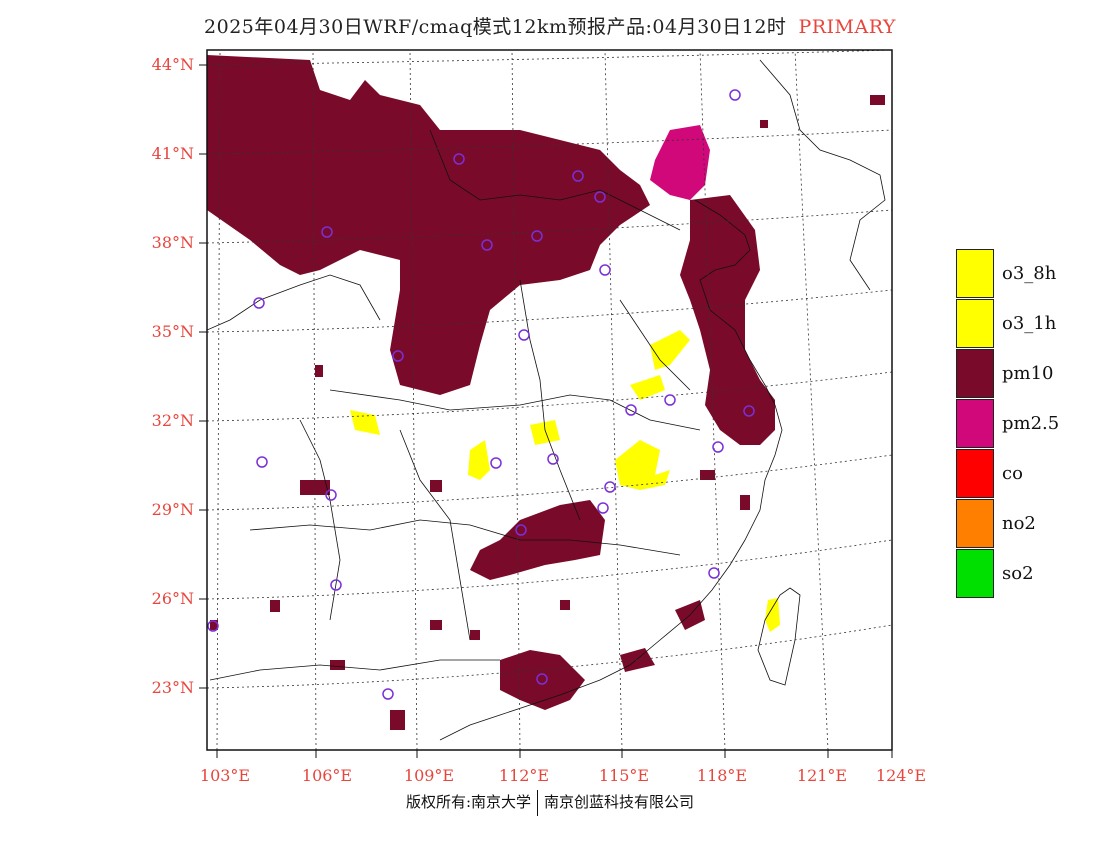  I want to click on legend-label: co, so click(1012, 473).